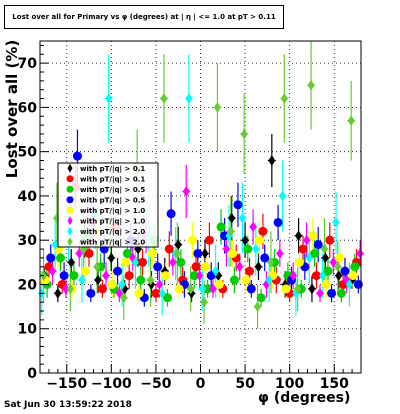 Image resolution: width=400 pixels, height=414 pixels. I want to click on x-tick-label: 0, so click(201, 384).